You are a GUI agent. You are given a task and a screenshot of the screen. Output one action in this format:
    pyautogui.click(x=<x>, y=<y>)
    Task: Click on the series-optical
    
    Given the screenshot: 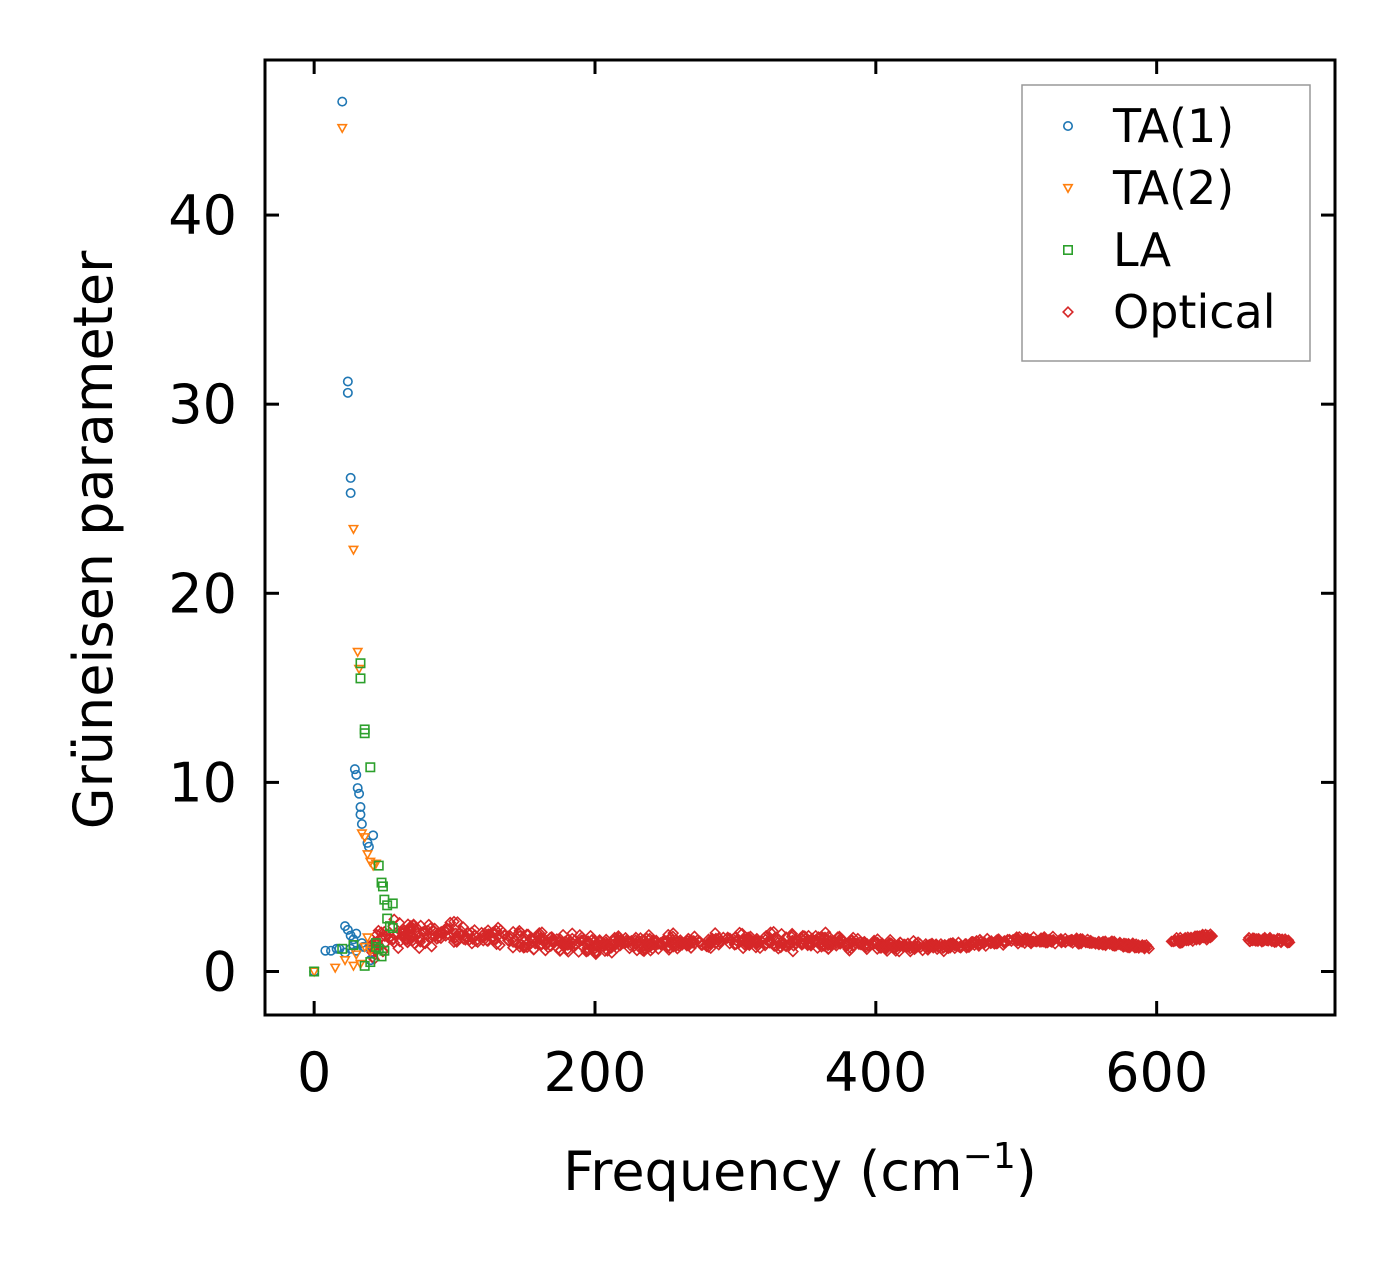 What is the action you would take?
    pyautogui.click(x=830, y=939)
    